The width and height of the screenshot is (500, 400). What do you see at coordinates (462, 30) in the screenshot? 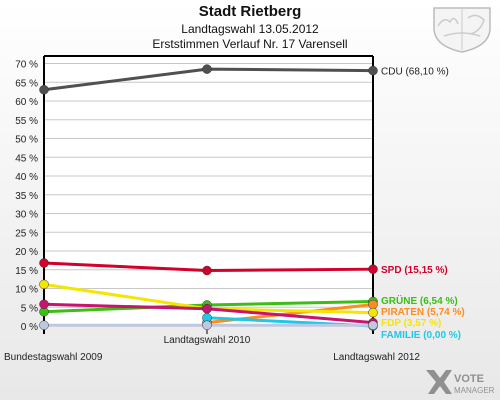
I see `coat-of-arms-icon` at bounding box center [462, 30].